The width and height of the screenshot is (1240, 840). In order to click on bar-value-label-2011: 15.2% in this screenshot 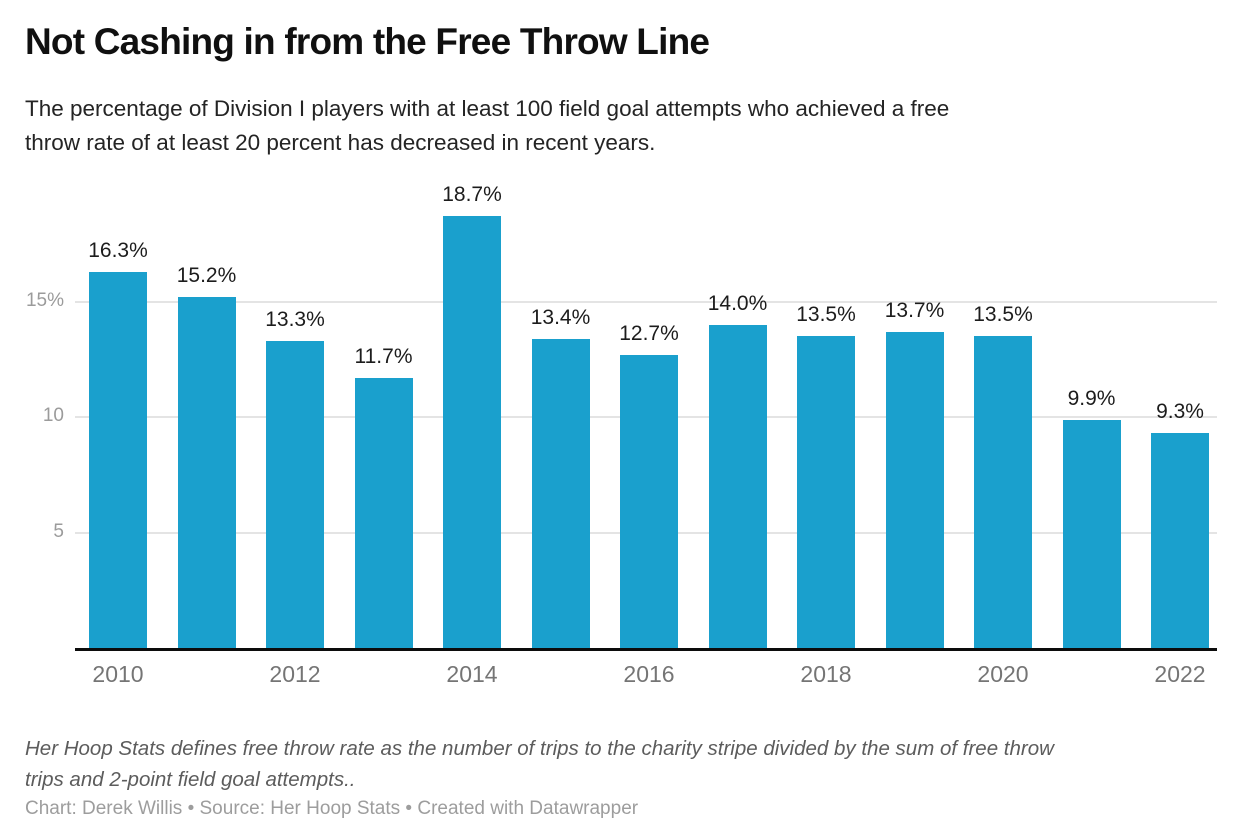, I will do `click(206, 276)`.